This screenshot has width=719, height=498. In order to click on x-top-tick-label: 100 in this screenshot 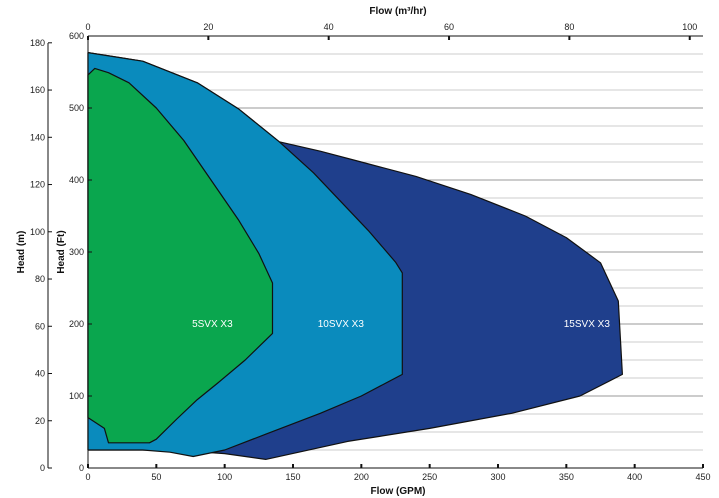, I will do `click(689, 27)`.